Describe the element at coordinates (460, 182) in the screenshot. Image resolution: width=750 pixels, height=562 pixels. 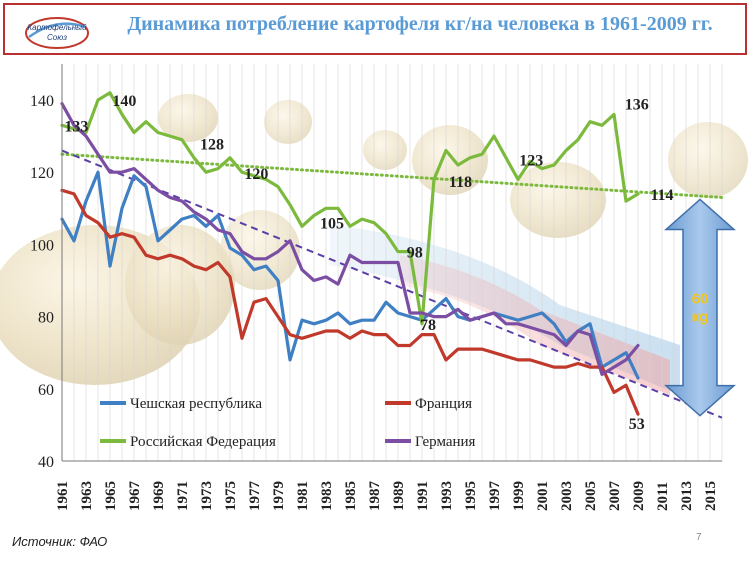
I see `data-label: 118` at that location.